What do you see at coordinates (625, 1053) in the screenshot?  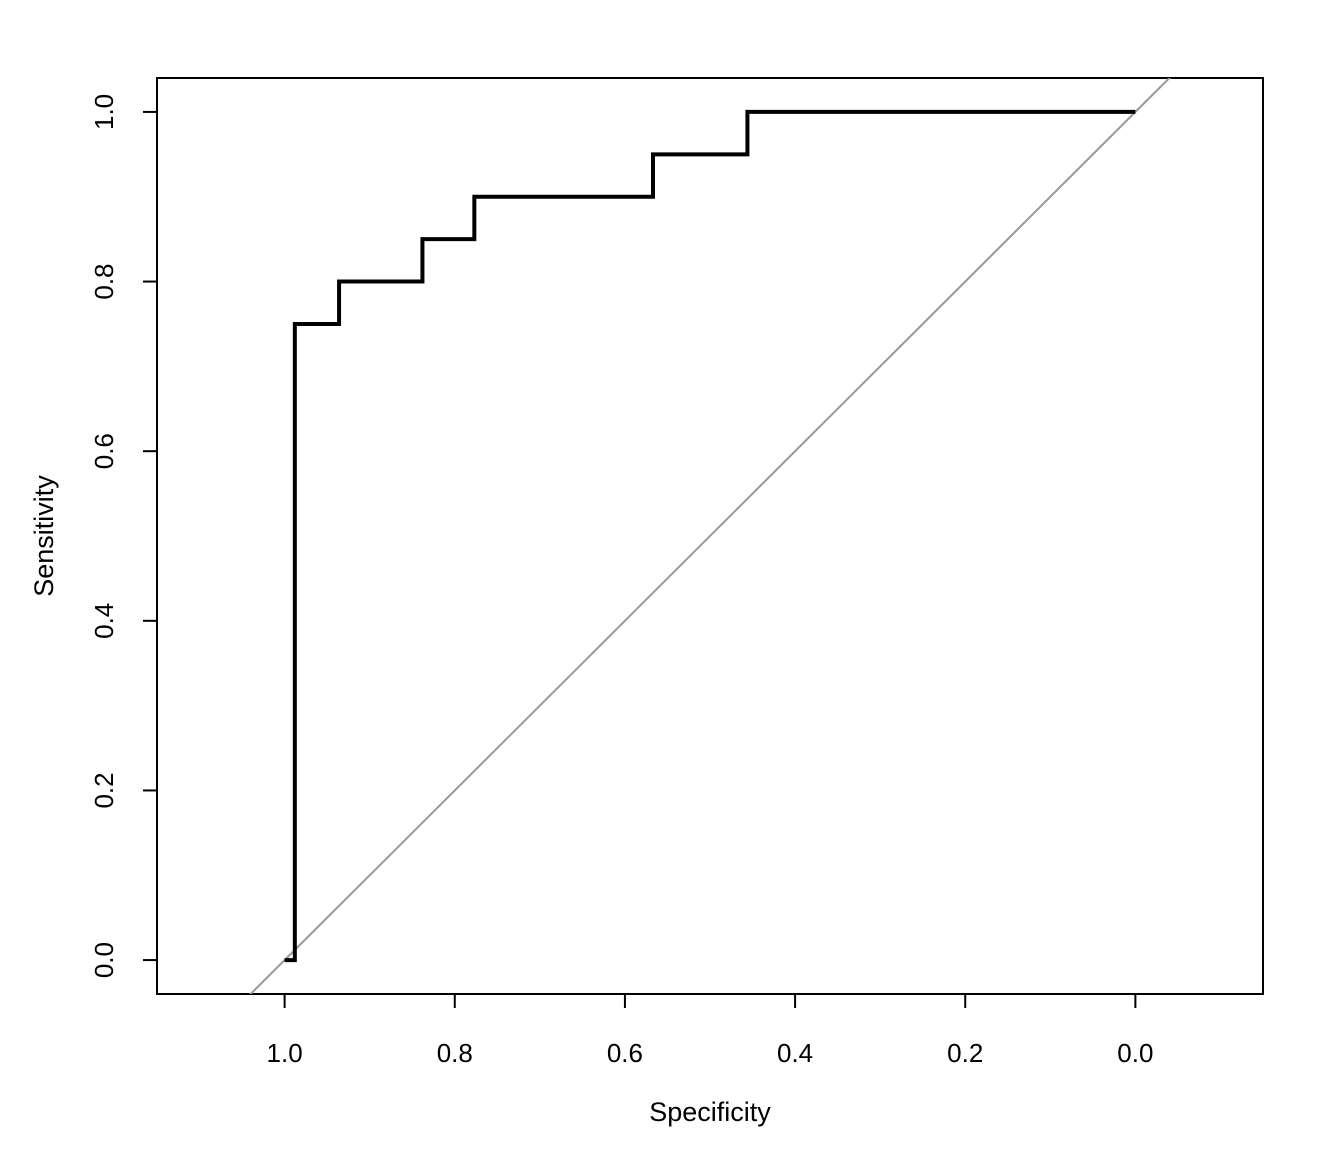 I see `x-tick-label: 0.6` at bounding box center [625, 1053].